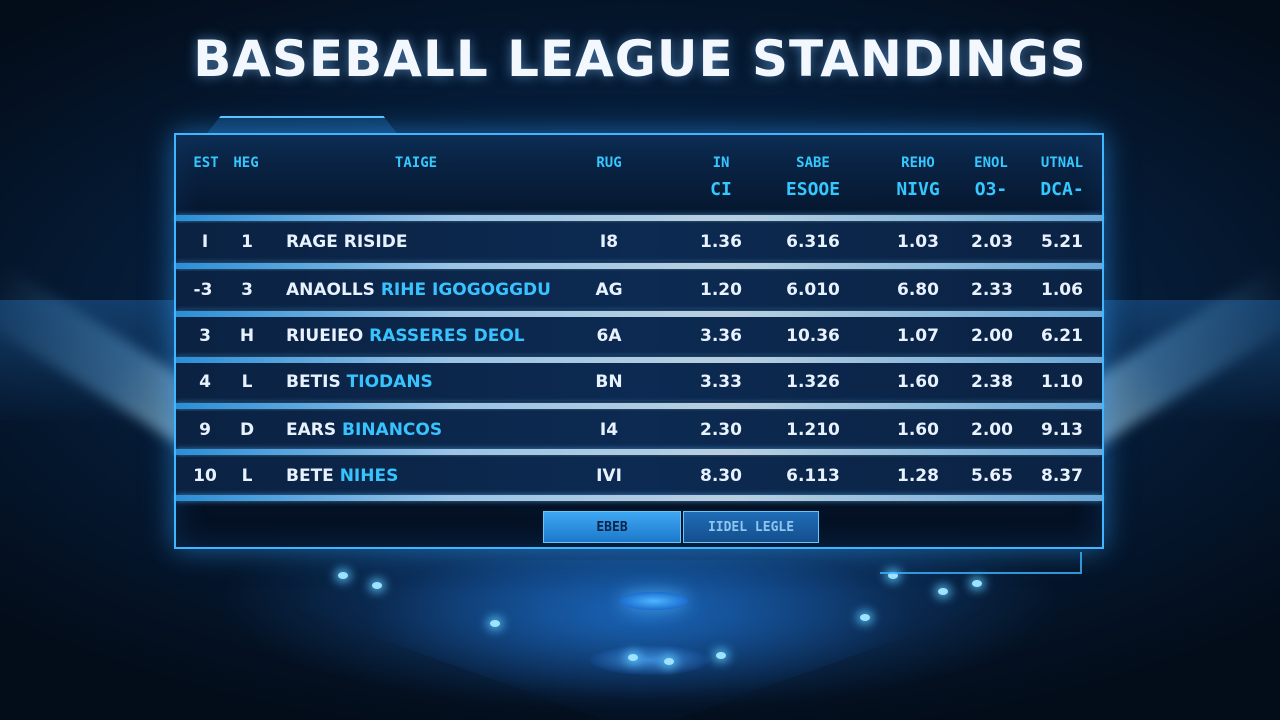 The image size is (1280, 720). I want to click on team-name-cell: BETE NIHES, so click(342, 476).